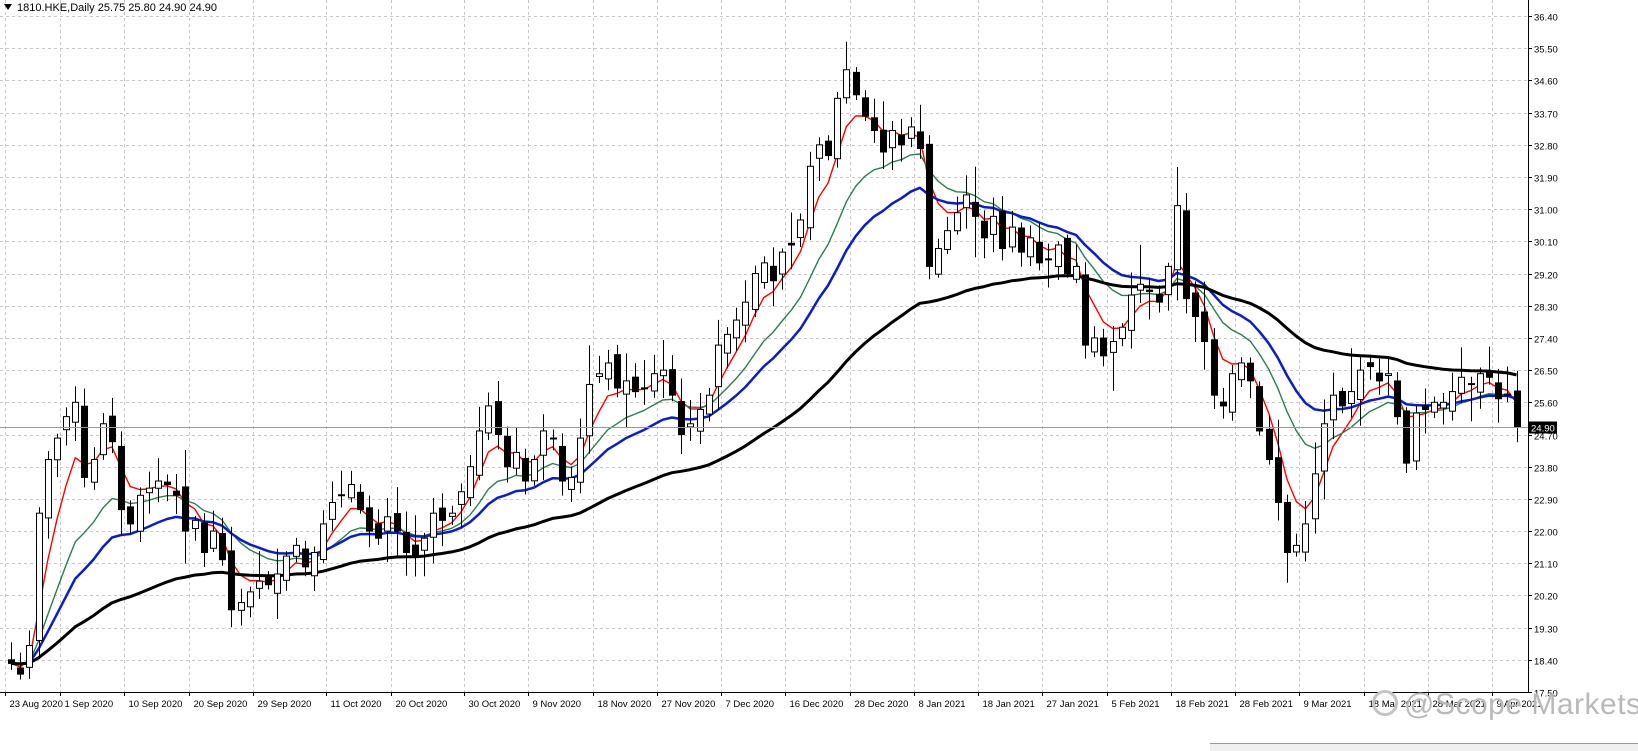 This screenshot has height=751, width=1638. I want to click on x-tick-label: 9 Apr 2021, so click(1520, 704).